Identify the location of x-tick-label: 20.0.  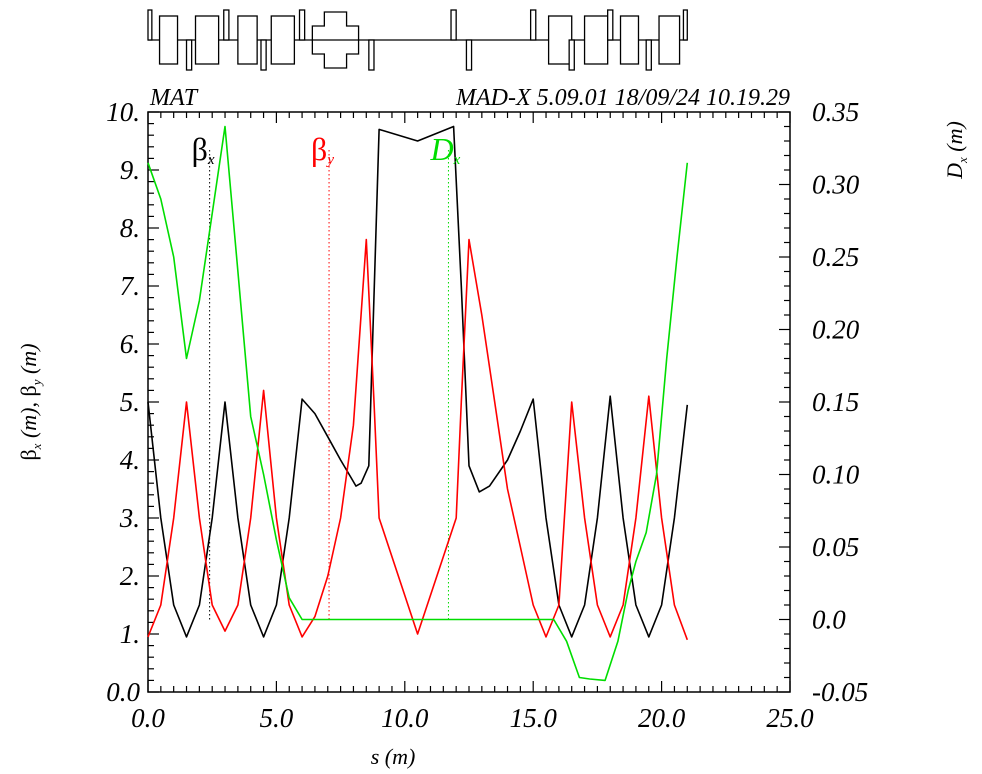
(662, 718).